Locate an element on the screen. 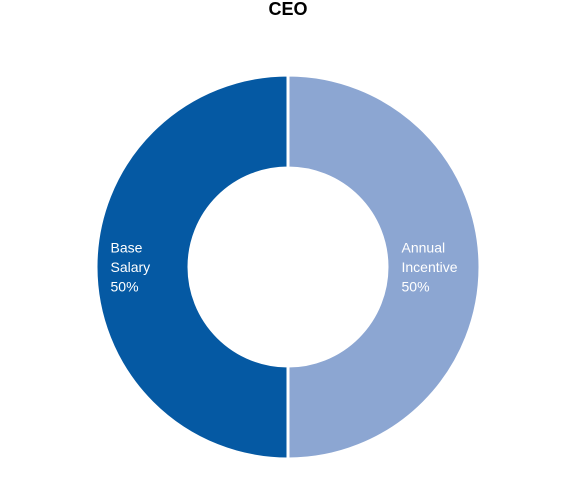 The image size is (576, 480). slice-label-1-line-1: Salary is located at coordinates (131, 267).